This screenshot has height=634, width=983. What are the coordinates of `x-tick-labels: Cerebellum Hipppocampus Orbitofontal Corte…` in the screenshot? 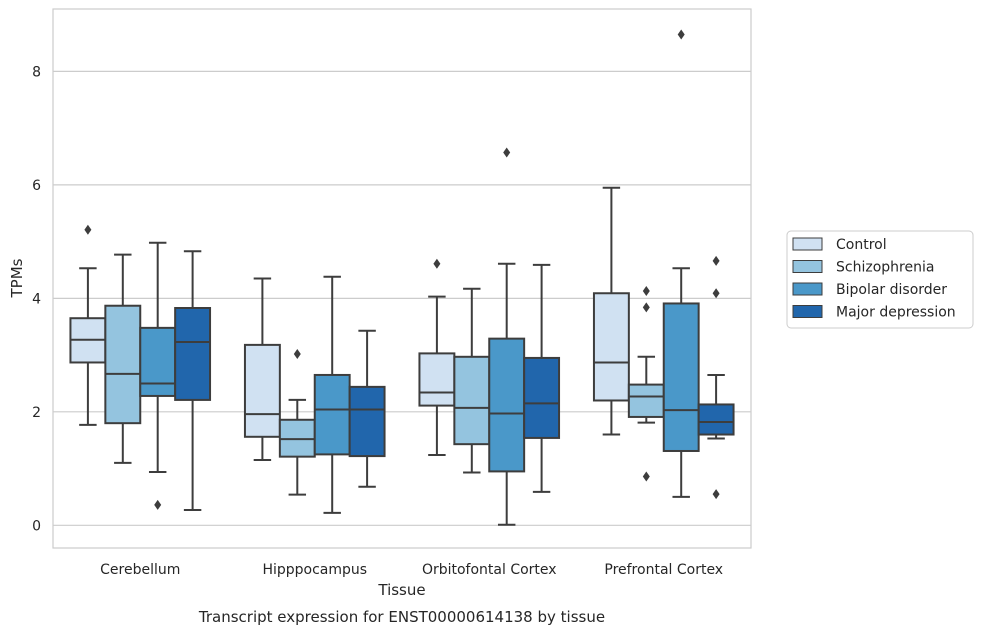 It's located at (411, 570).